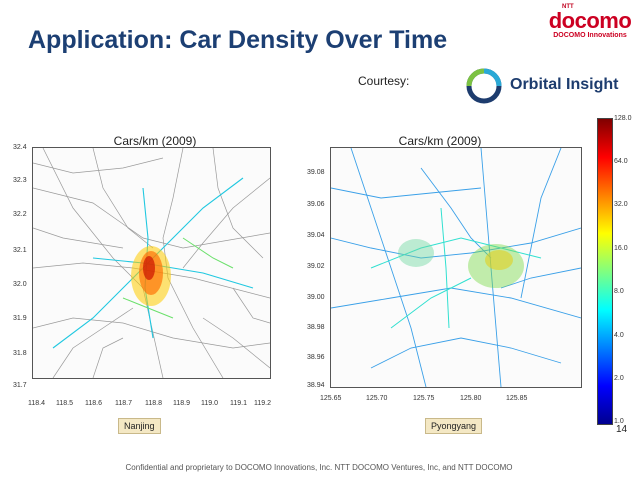 Image resolution: width=638 pixels, height=479 pixels. I want to click on city-label-pyongyang: Pyongyang, so click(454, 426).